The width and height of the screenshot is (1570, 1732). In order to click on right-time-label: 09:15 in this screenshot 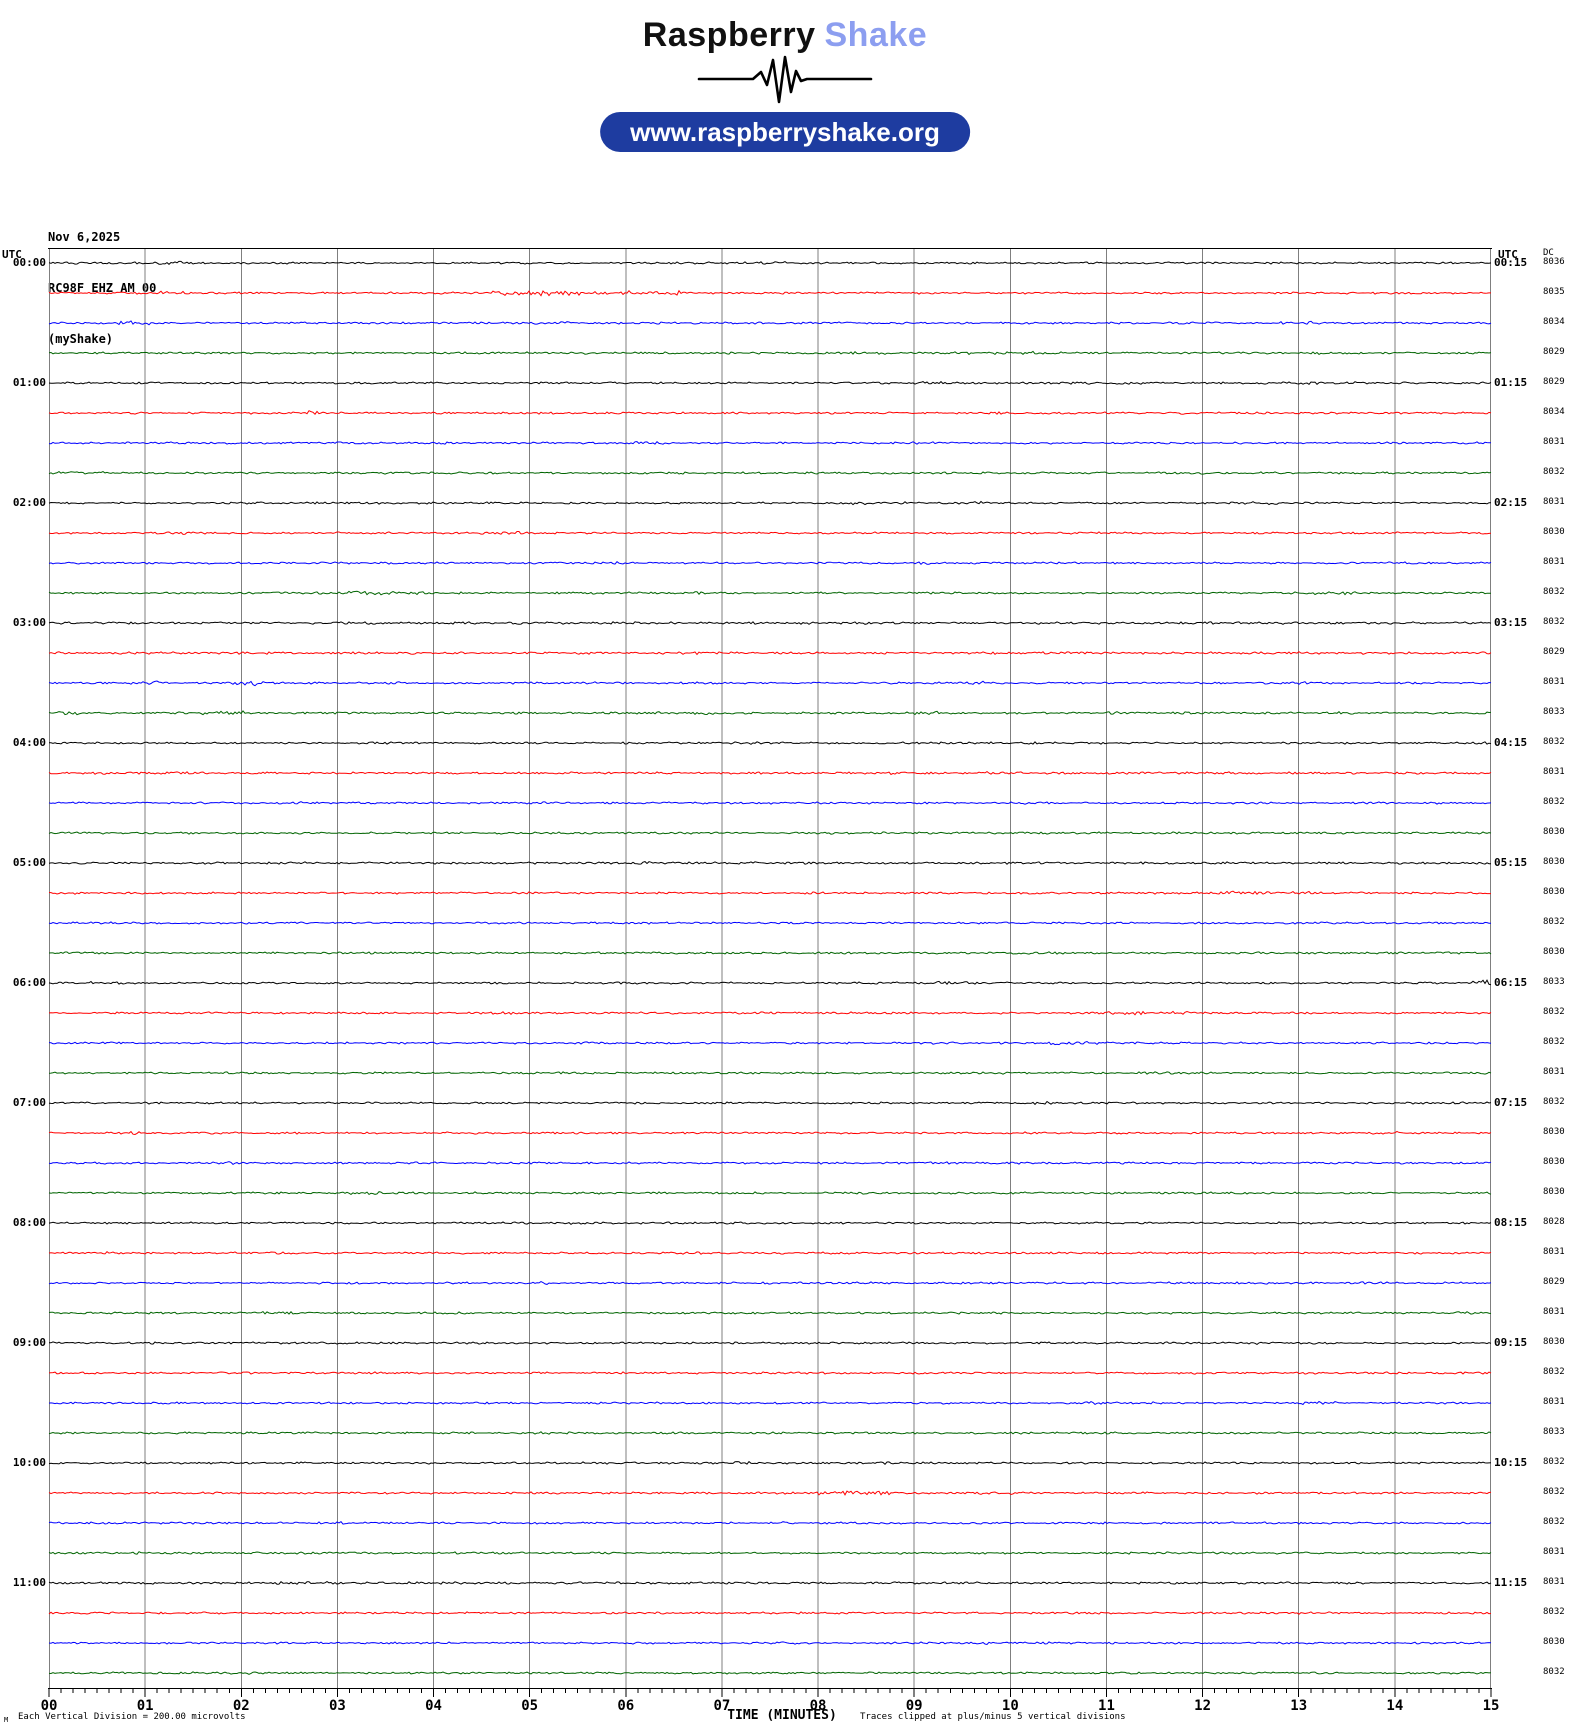, I will do `click(1511, 1342)`.